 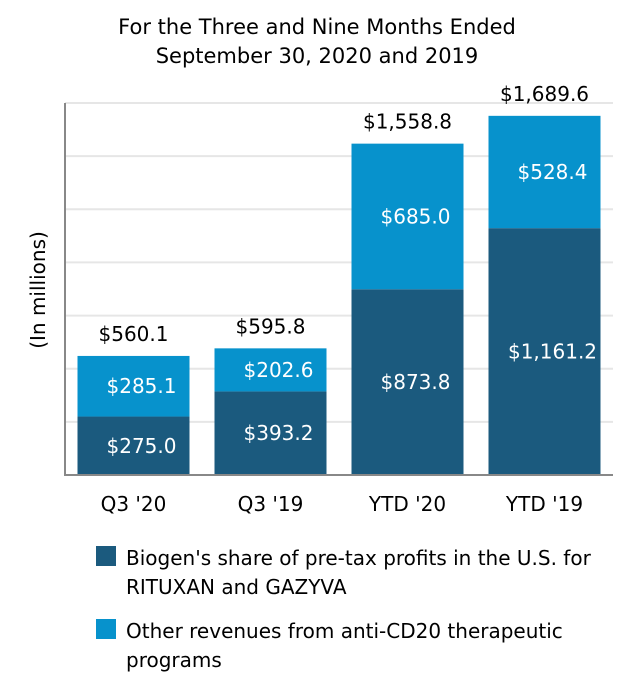 I want to click on chart-title: For the Three and Nine Months Ended, so click(x=317, y=27).